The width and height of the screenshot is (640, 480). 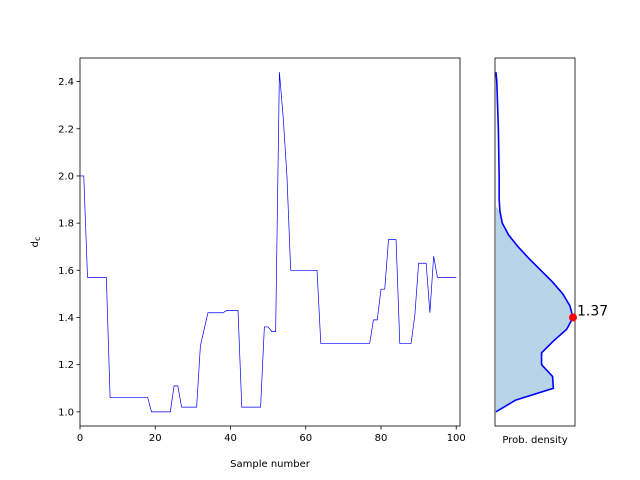 What do you see at coordinates (80, 438) in the screenshot?
I see `x-tick-label: 0` at bounding box center [80, 438].